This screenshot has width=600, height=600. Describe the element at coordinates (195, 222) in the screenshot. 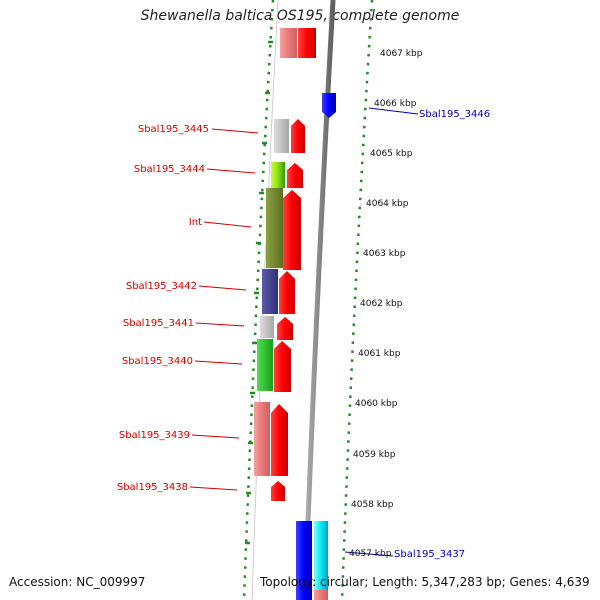

I see `label-int: Int` at that location.